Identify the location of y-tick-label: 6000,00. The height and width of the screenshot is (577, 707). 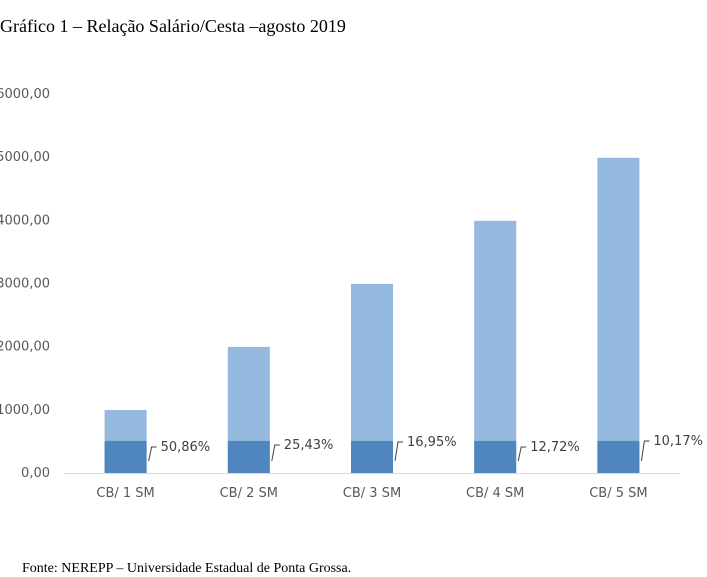
(25, 94).